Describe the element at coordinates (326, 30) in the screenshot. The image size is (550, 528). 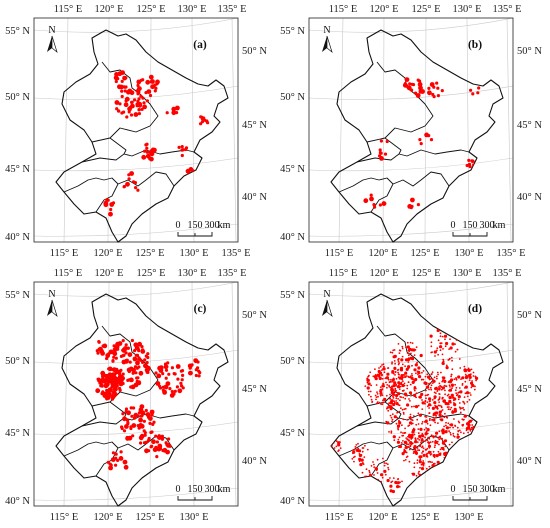
I see `north-label: N` at that location.